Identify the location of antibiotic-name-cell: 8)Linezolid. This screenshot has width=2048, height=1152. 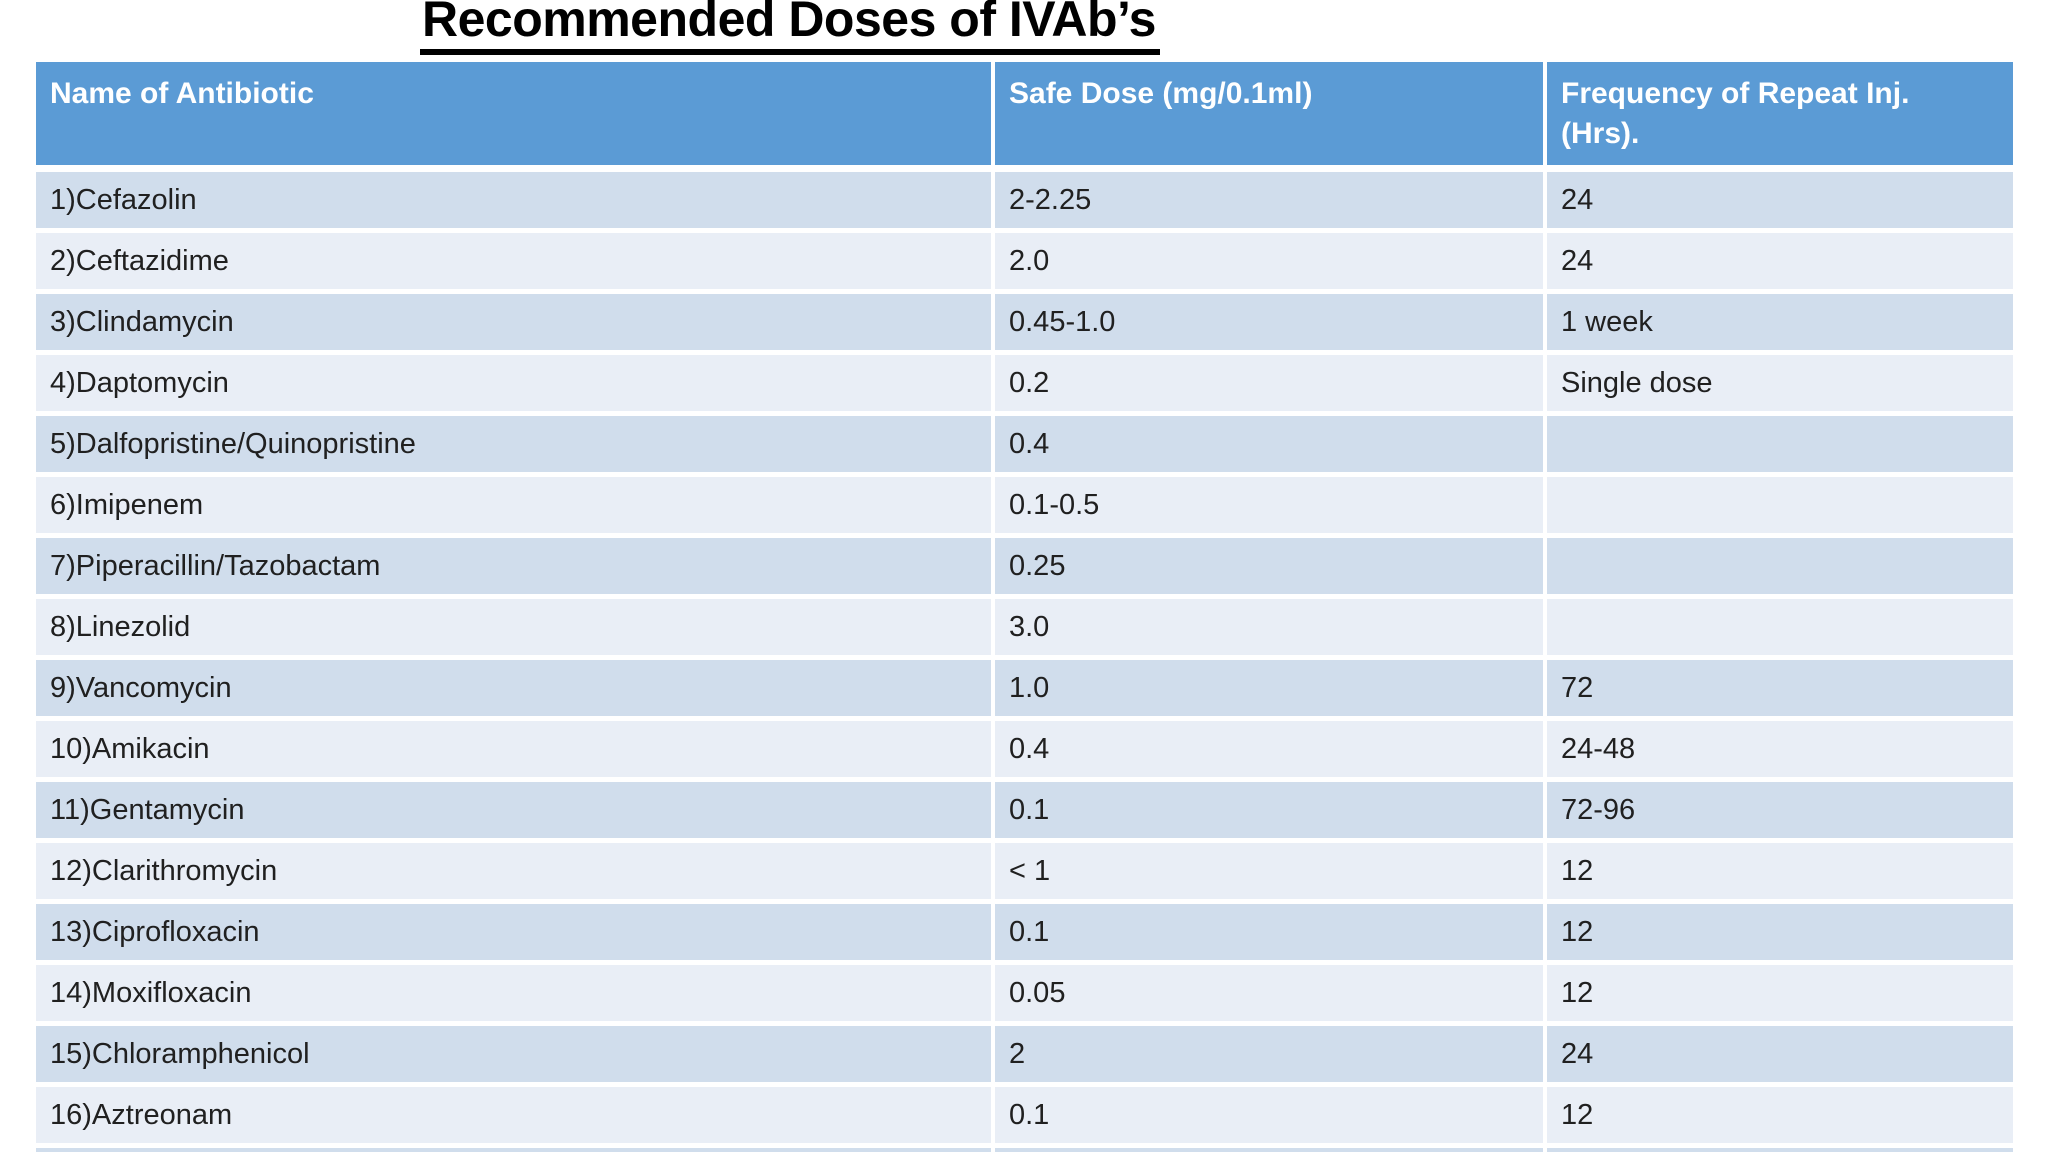
(513, 627).